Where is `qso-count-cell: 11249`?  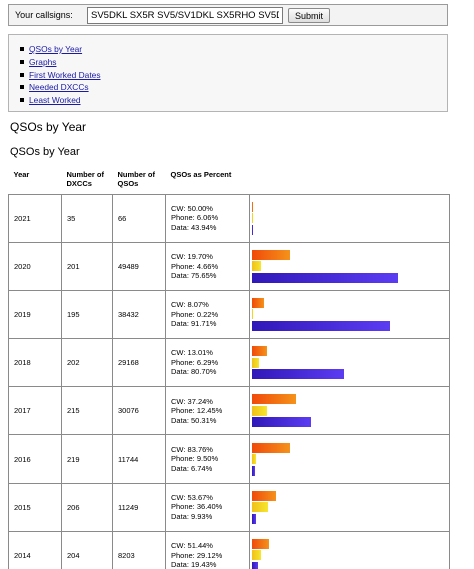 qso-count-cell: 11249 is located at coordinates (139, 507).